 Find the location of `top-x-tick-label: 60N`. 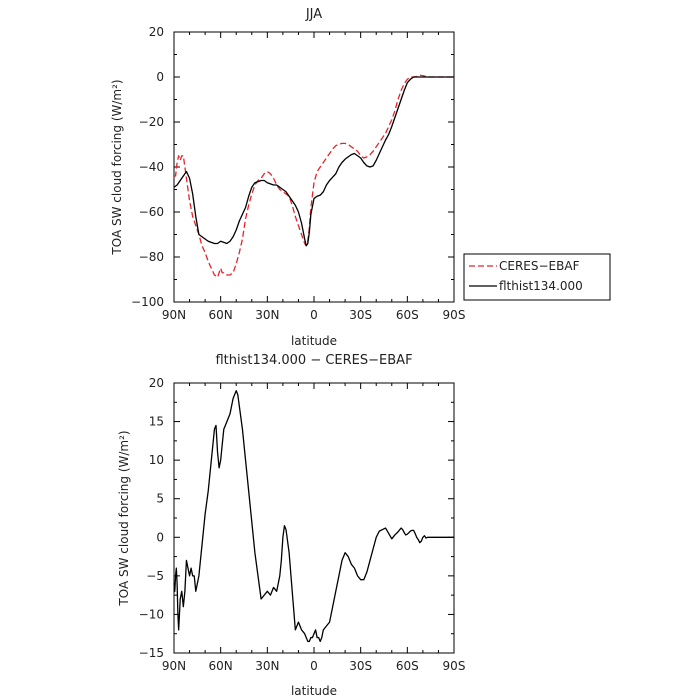

top-x-tick-label: 60N is located at coordinates (221, 315).